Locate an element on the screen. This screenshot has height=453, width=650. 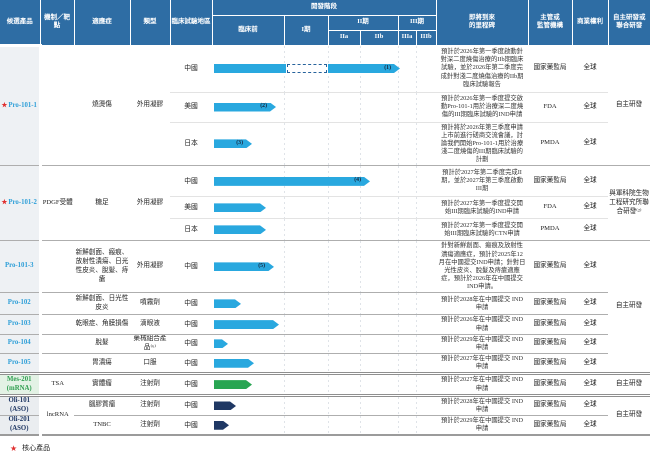
header-regulator-line2: 監管機構 is located at coordinates (550, 26).